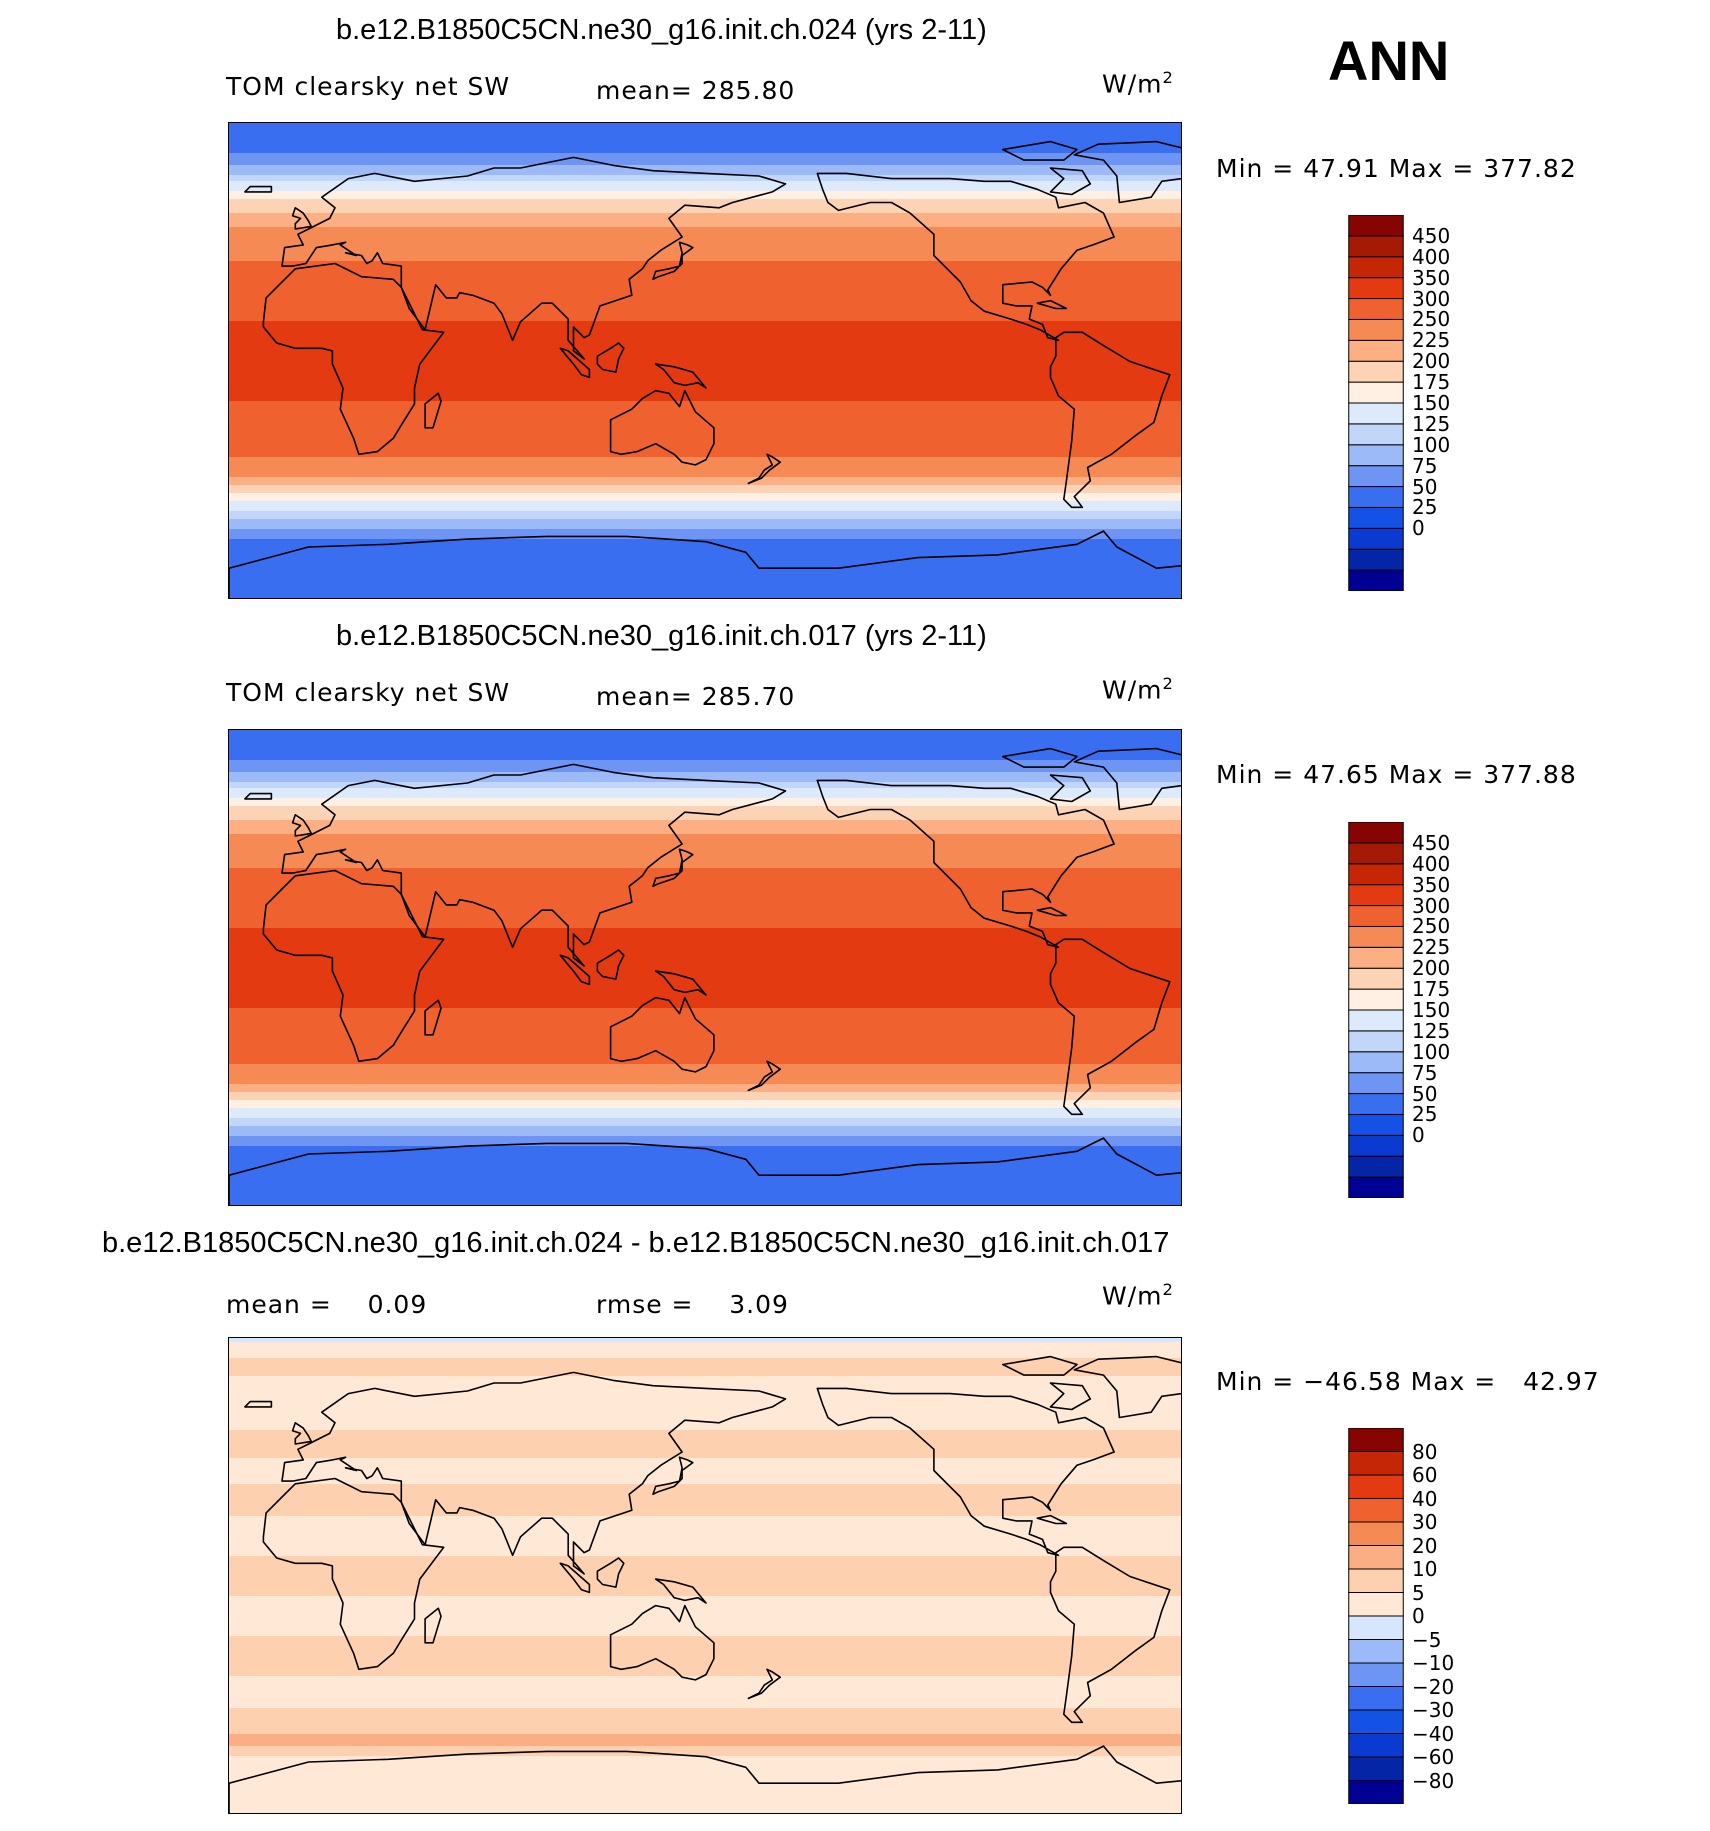 The image size is (1710, 1831). I want to click on panel3-coast-uk, so click(301, 1433).